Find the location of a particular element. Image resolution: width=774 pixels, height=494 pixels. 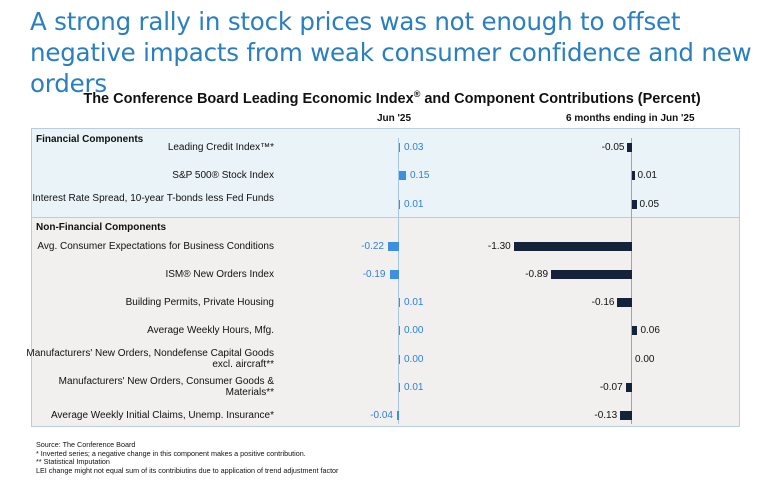

value-label-six-month: -0.16 is located at coordinates (603, 302).